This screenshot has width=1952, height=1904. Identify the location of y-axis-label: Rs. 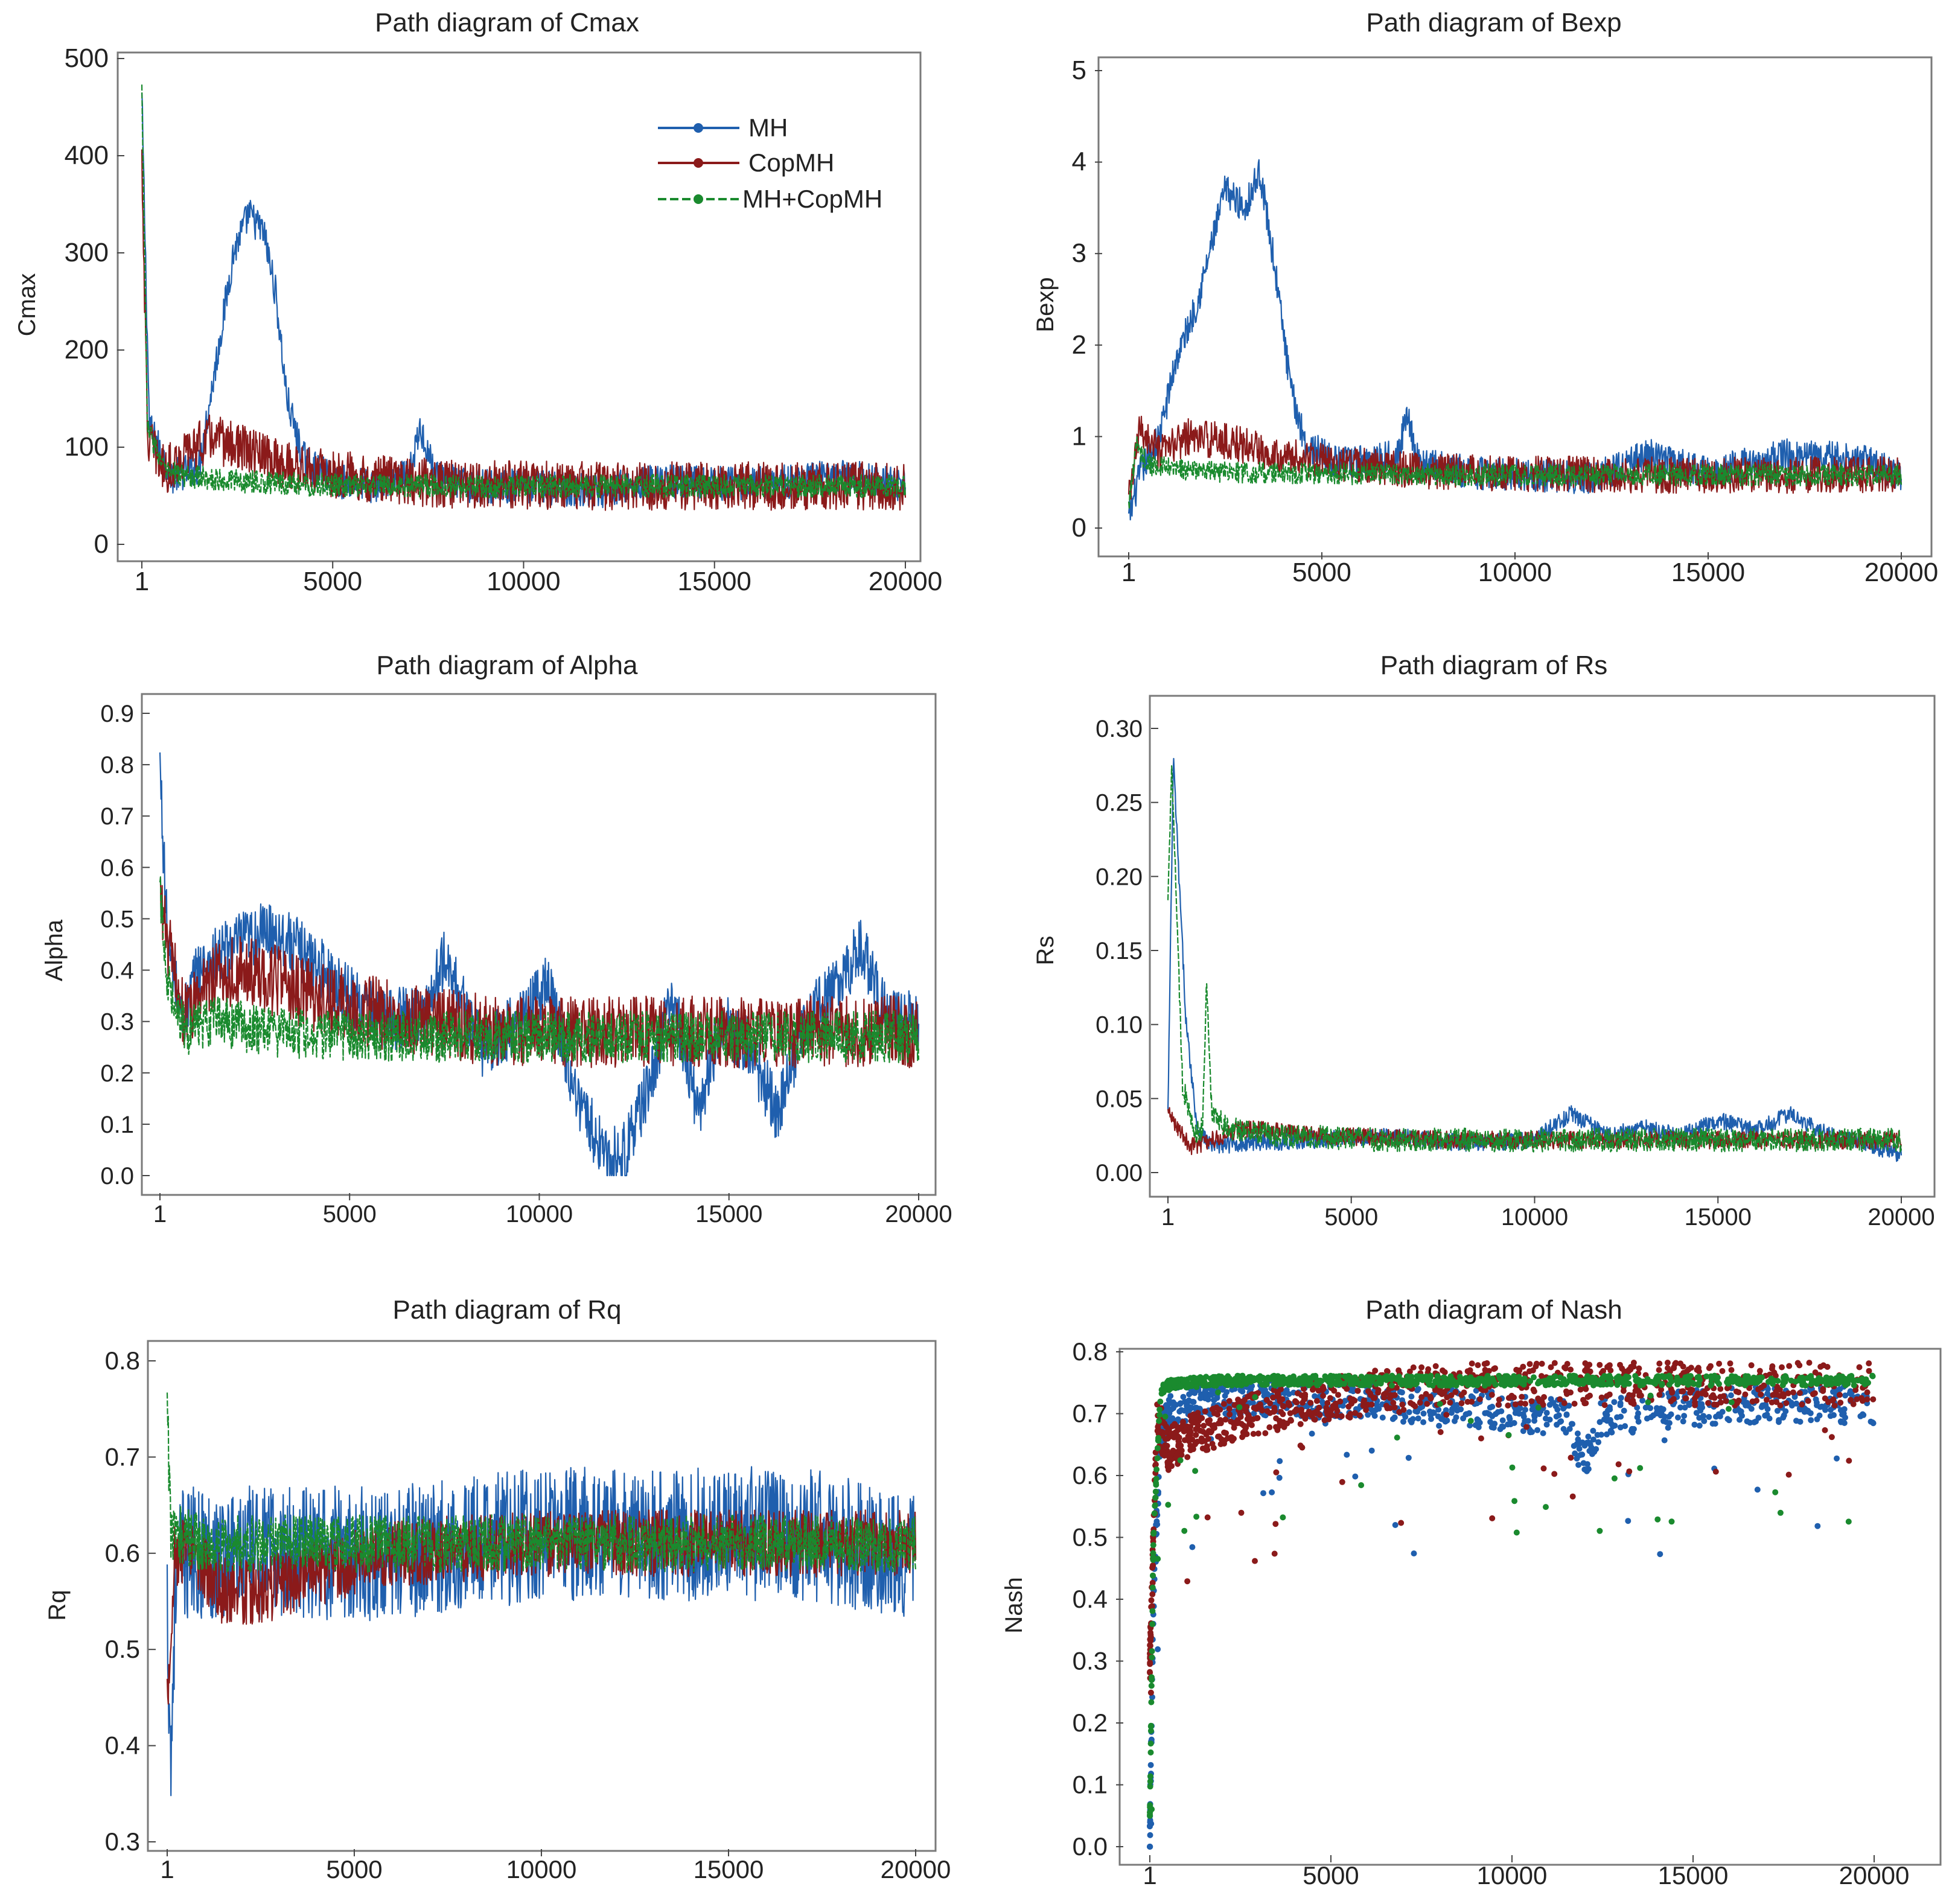
(1045, 951).